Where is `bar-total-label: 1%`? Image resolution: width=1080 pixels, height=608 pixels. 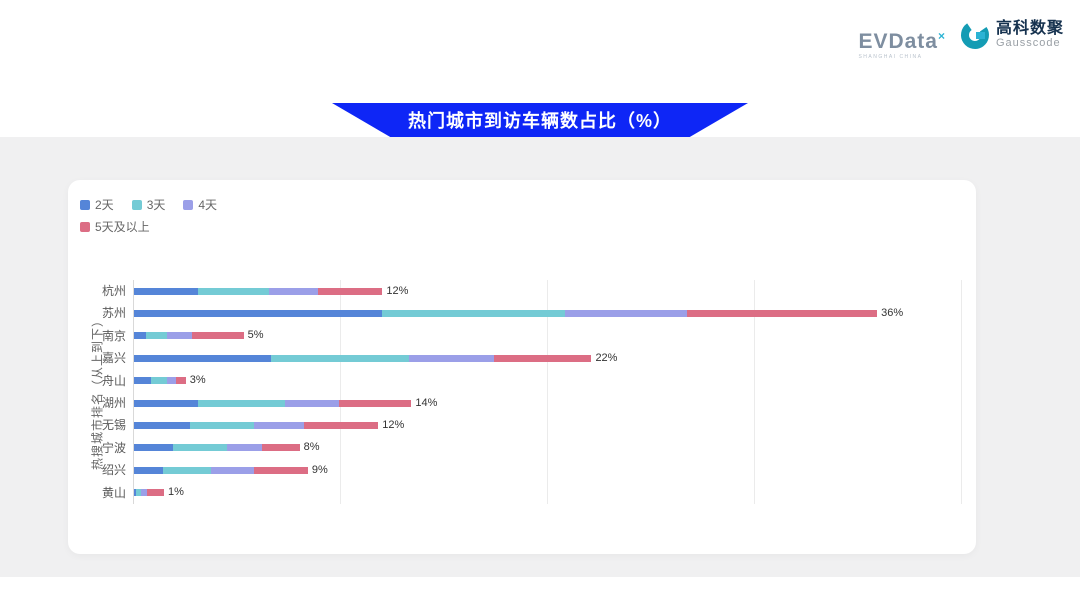
bar-total-label: 1% is located at coordinates (175, 492).